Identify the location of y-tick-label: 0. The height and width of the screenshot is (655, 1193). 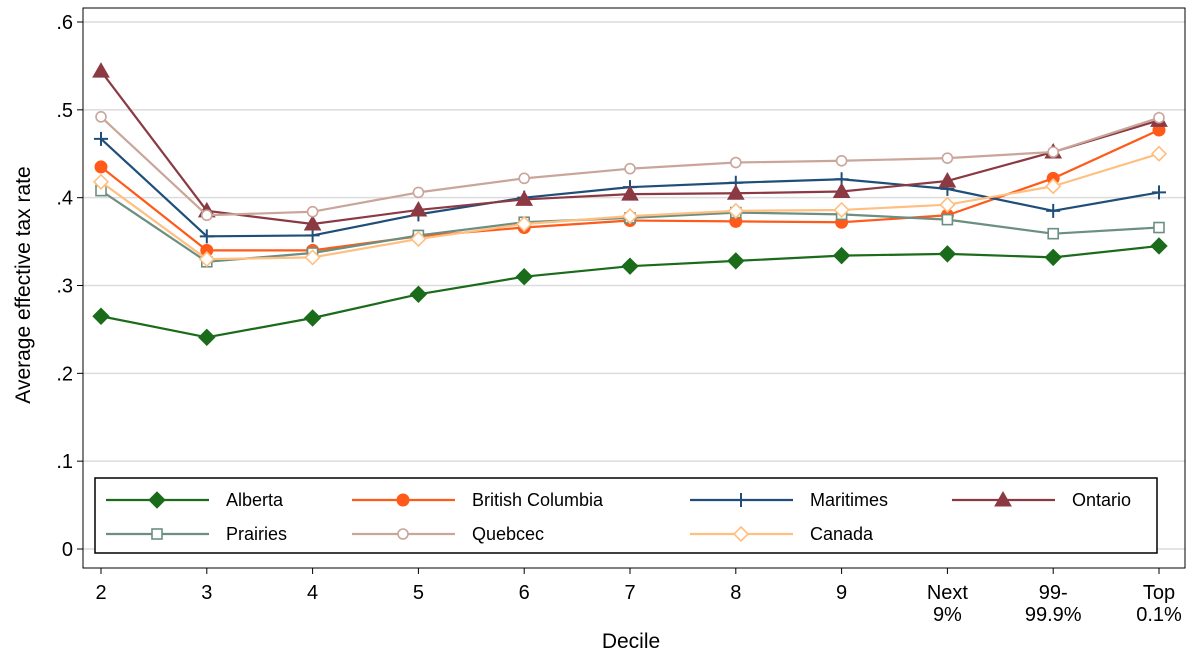
(67, 550).